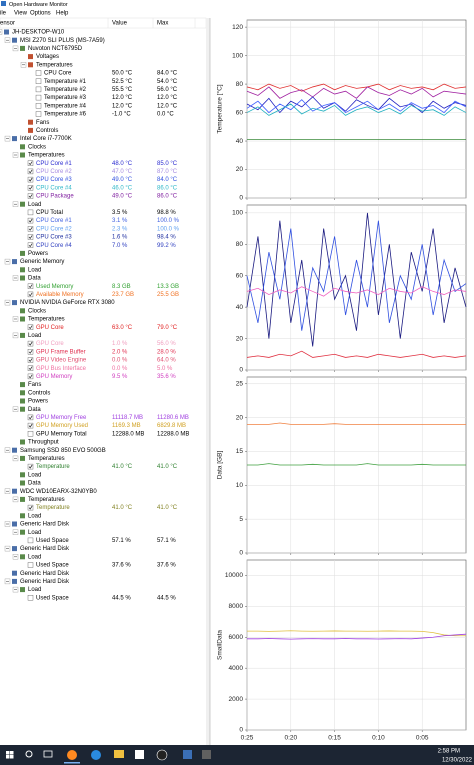  Describe the element at coordinates (72, 755) in the screenshot. I see `firefox-icon` at that location.